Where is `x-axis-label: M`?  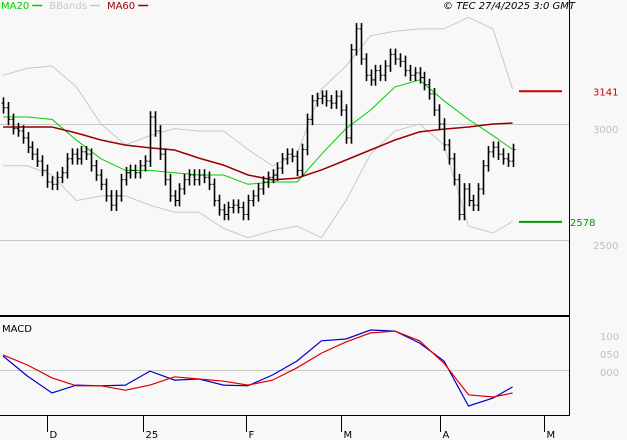 x-axis-label: M is located at coordinates (551, 435).